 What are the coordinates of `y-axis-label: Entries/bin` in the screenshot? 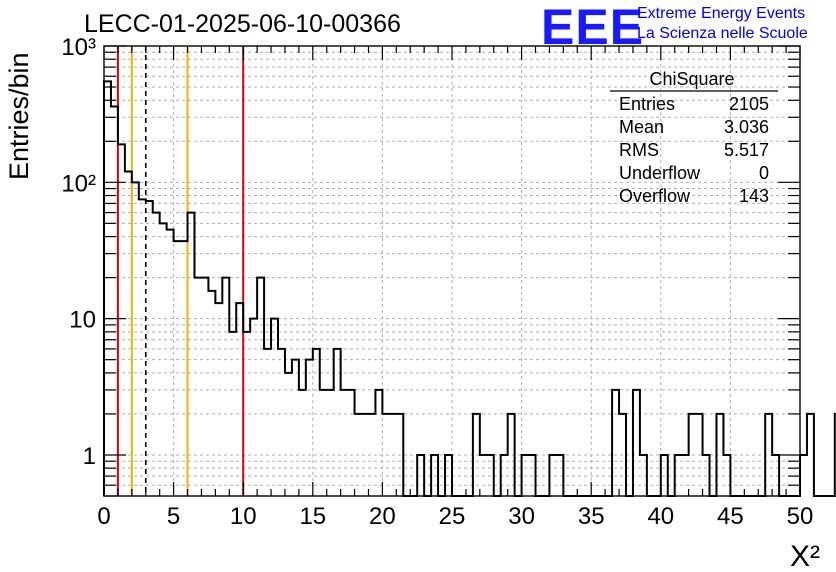 It's located at (19, 116).